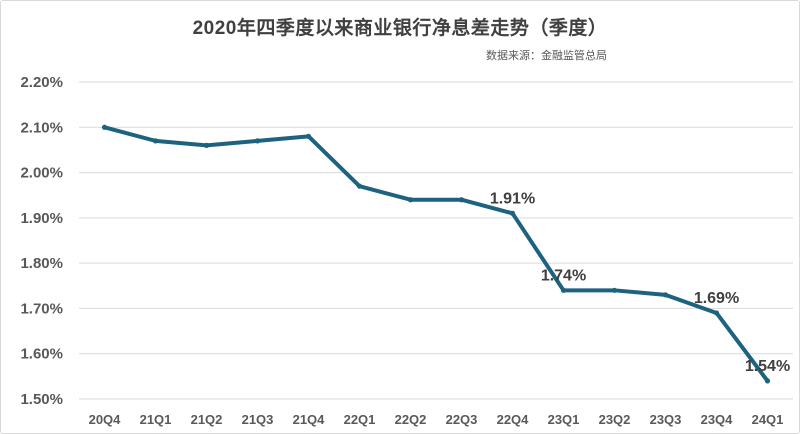 The image size is (800, 434). I want to click on y-tick-label: 2.20%, so click(41, 82).